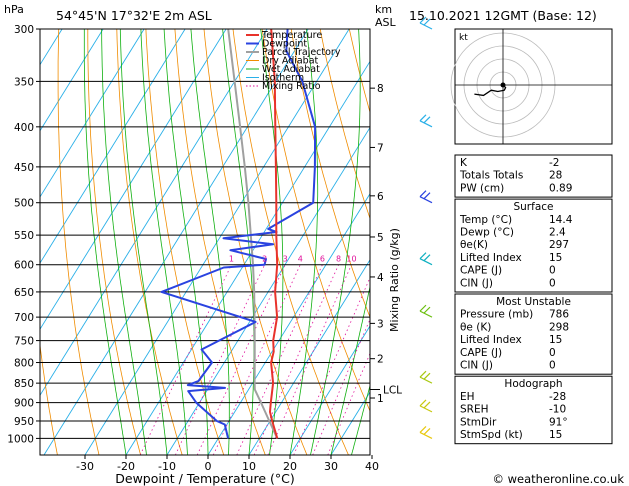  Describe the element at coordinates (24, 266) in the screenshot. I see `pressure-tick-label: 600` at that location.